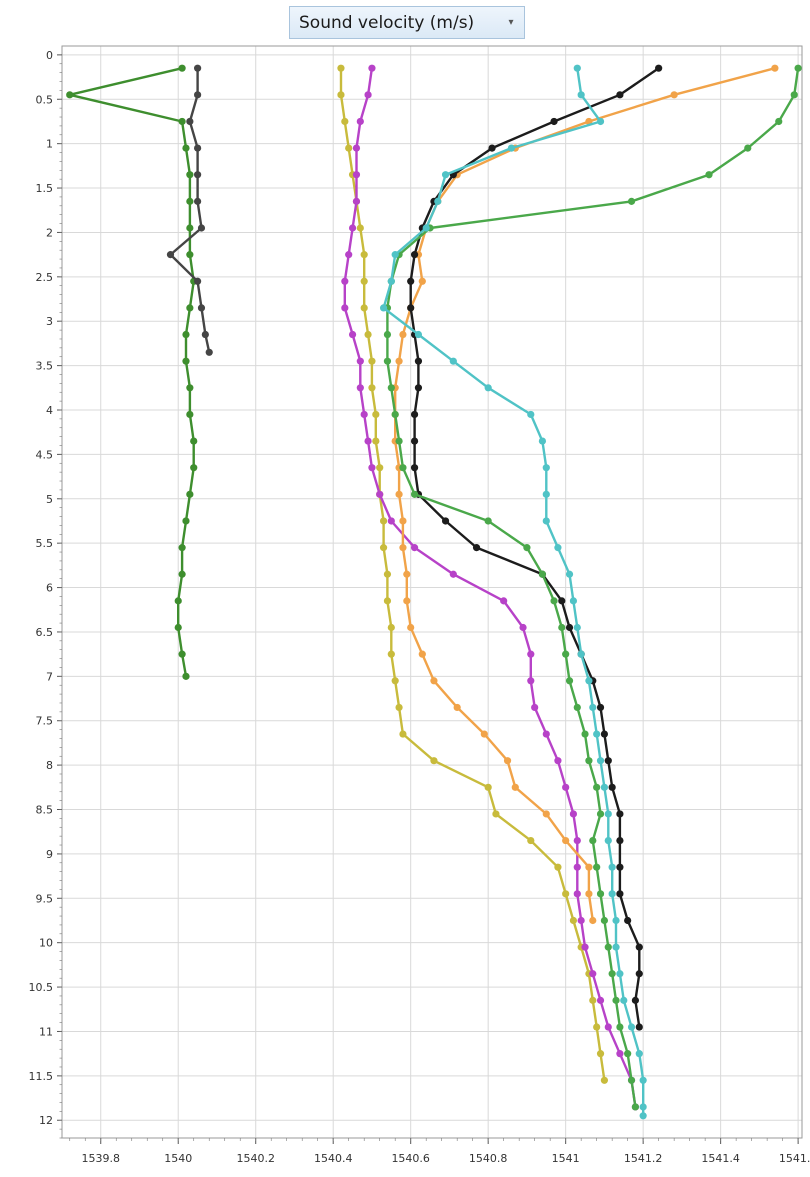 Image resolution: width=810 pixels, height=1177 pixels. Describe the element at coordinates (45, 366) in the screenshot. I see `y-tick-label: 3.5` at that location.